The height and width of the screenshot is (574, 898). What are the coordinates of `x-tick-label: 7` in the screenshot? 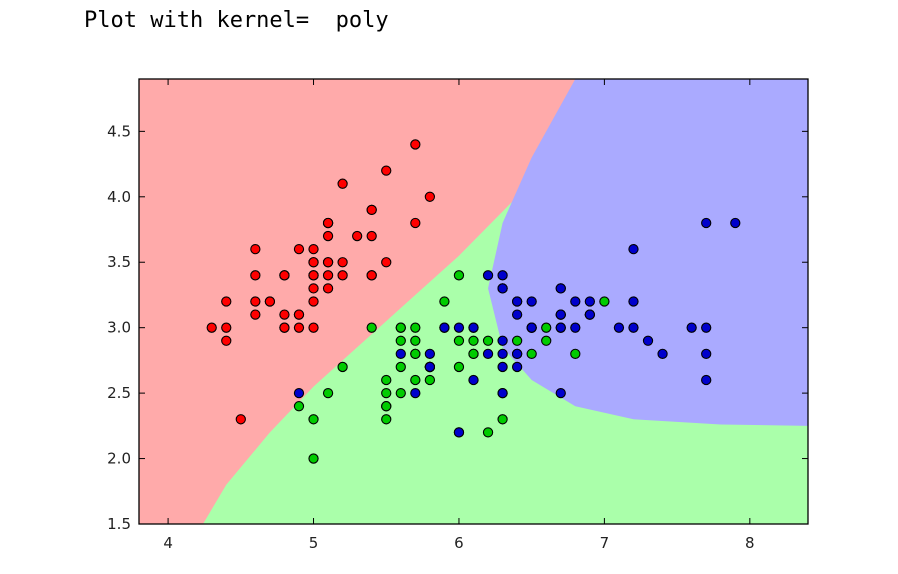 It's located at (605, 543).